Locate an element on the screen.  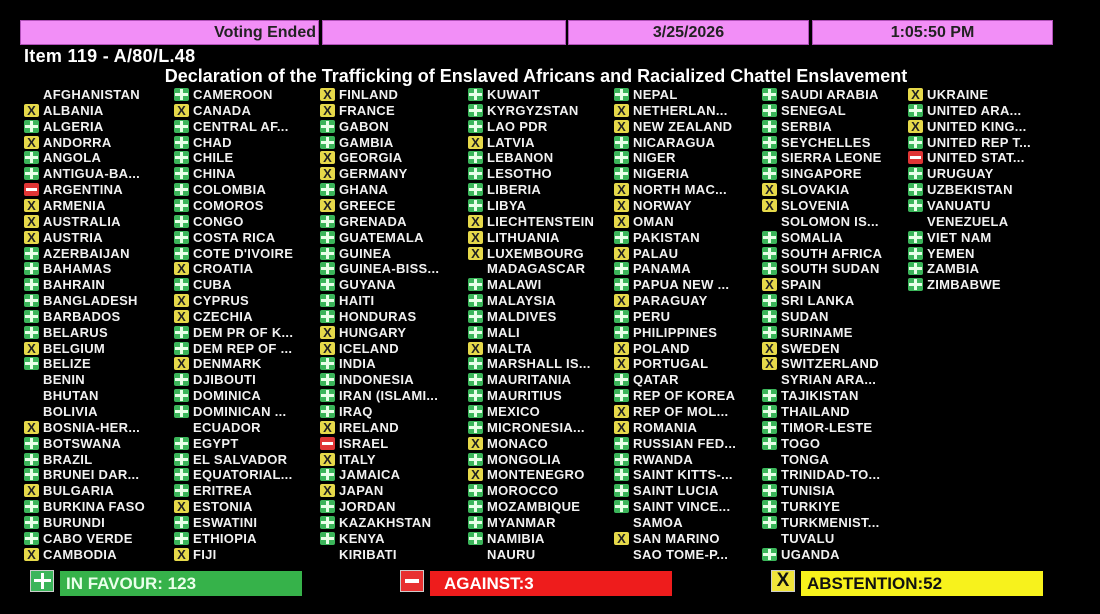
country-name: AUSTRALIA is located at coordinates (82, 221).